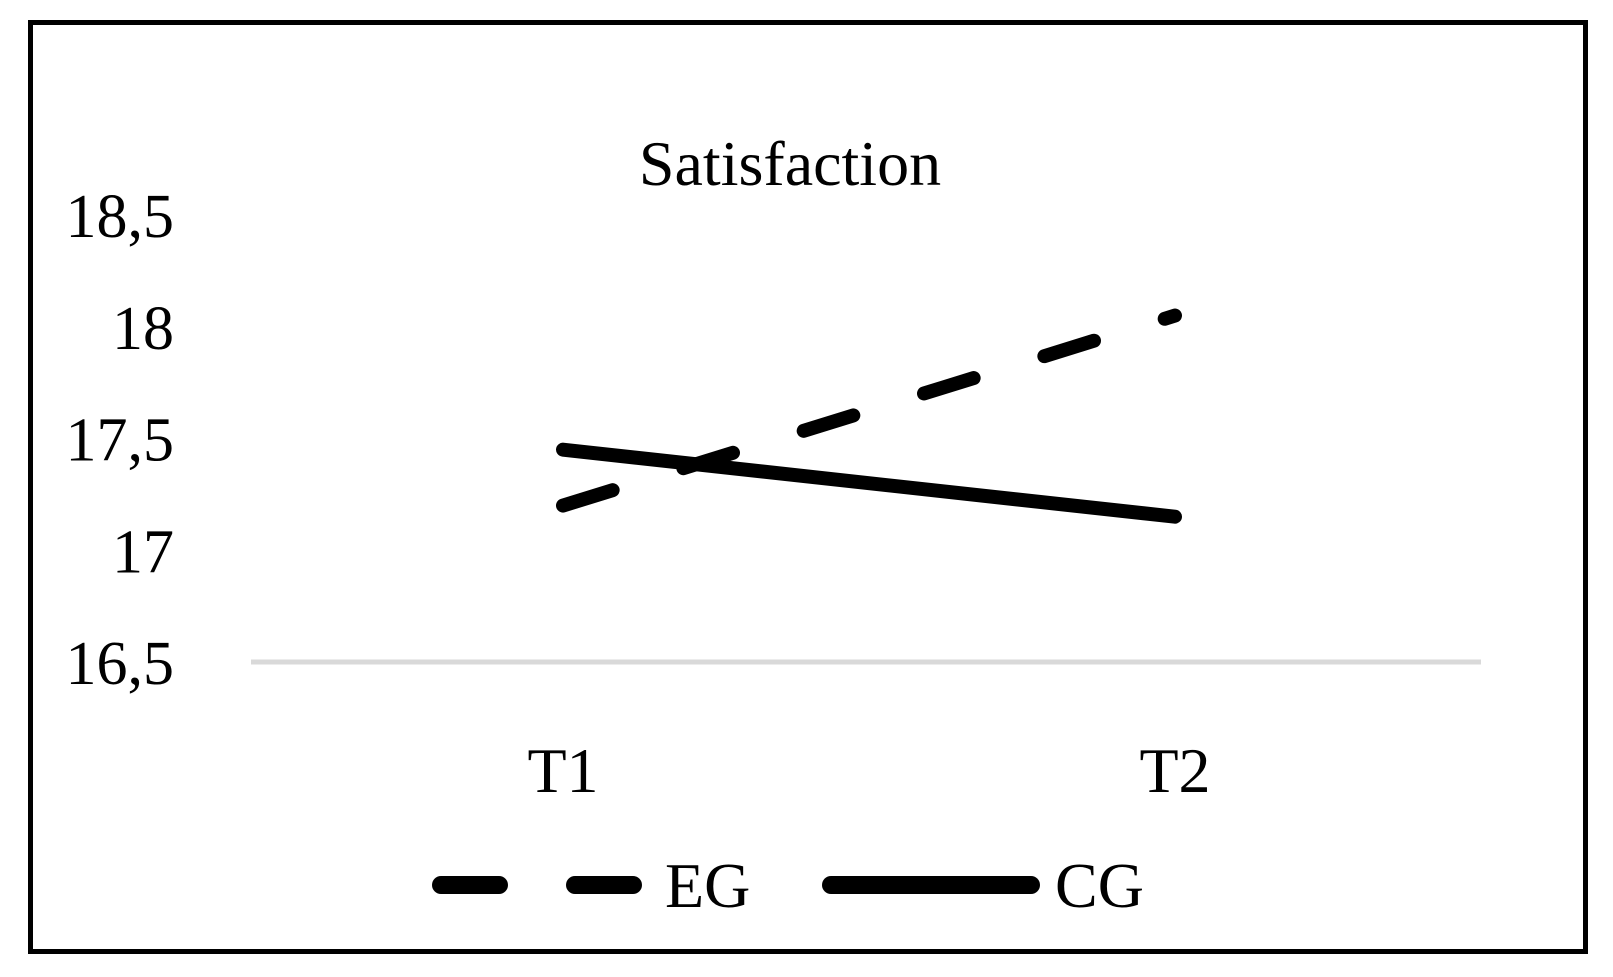 The height and width of the screenshot is (977, 1613). What do you see at coordinates (143, 552) in the screenshot?
I see `y-tick-label: 17` at bounding box center [143, 552].